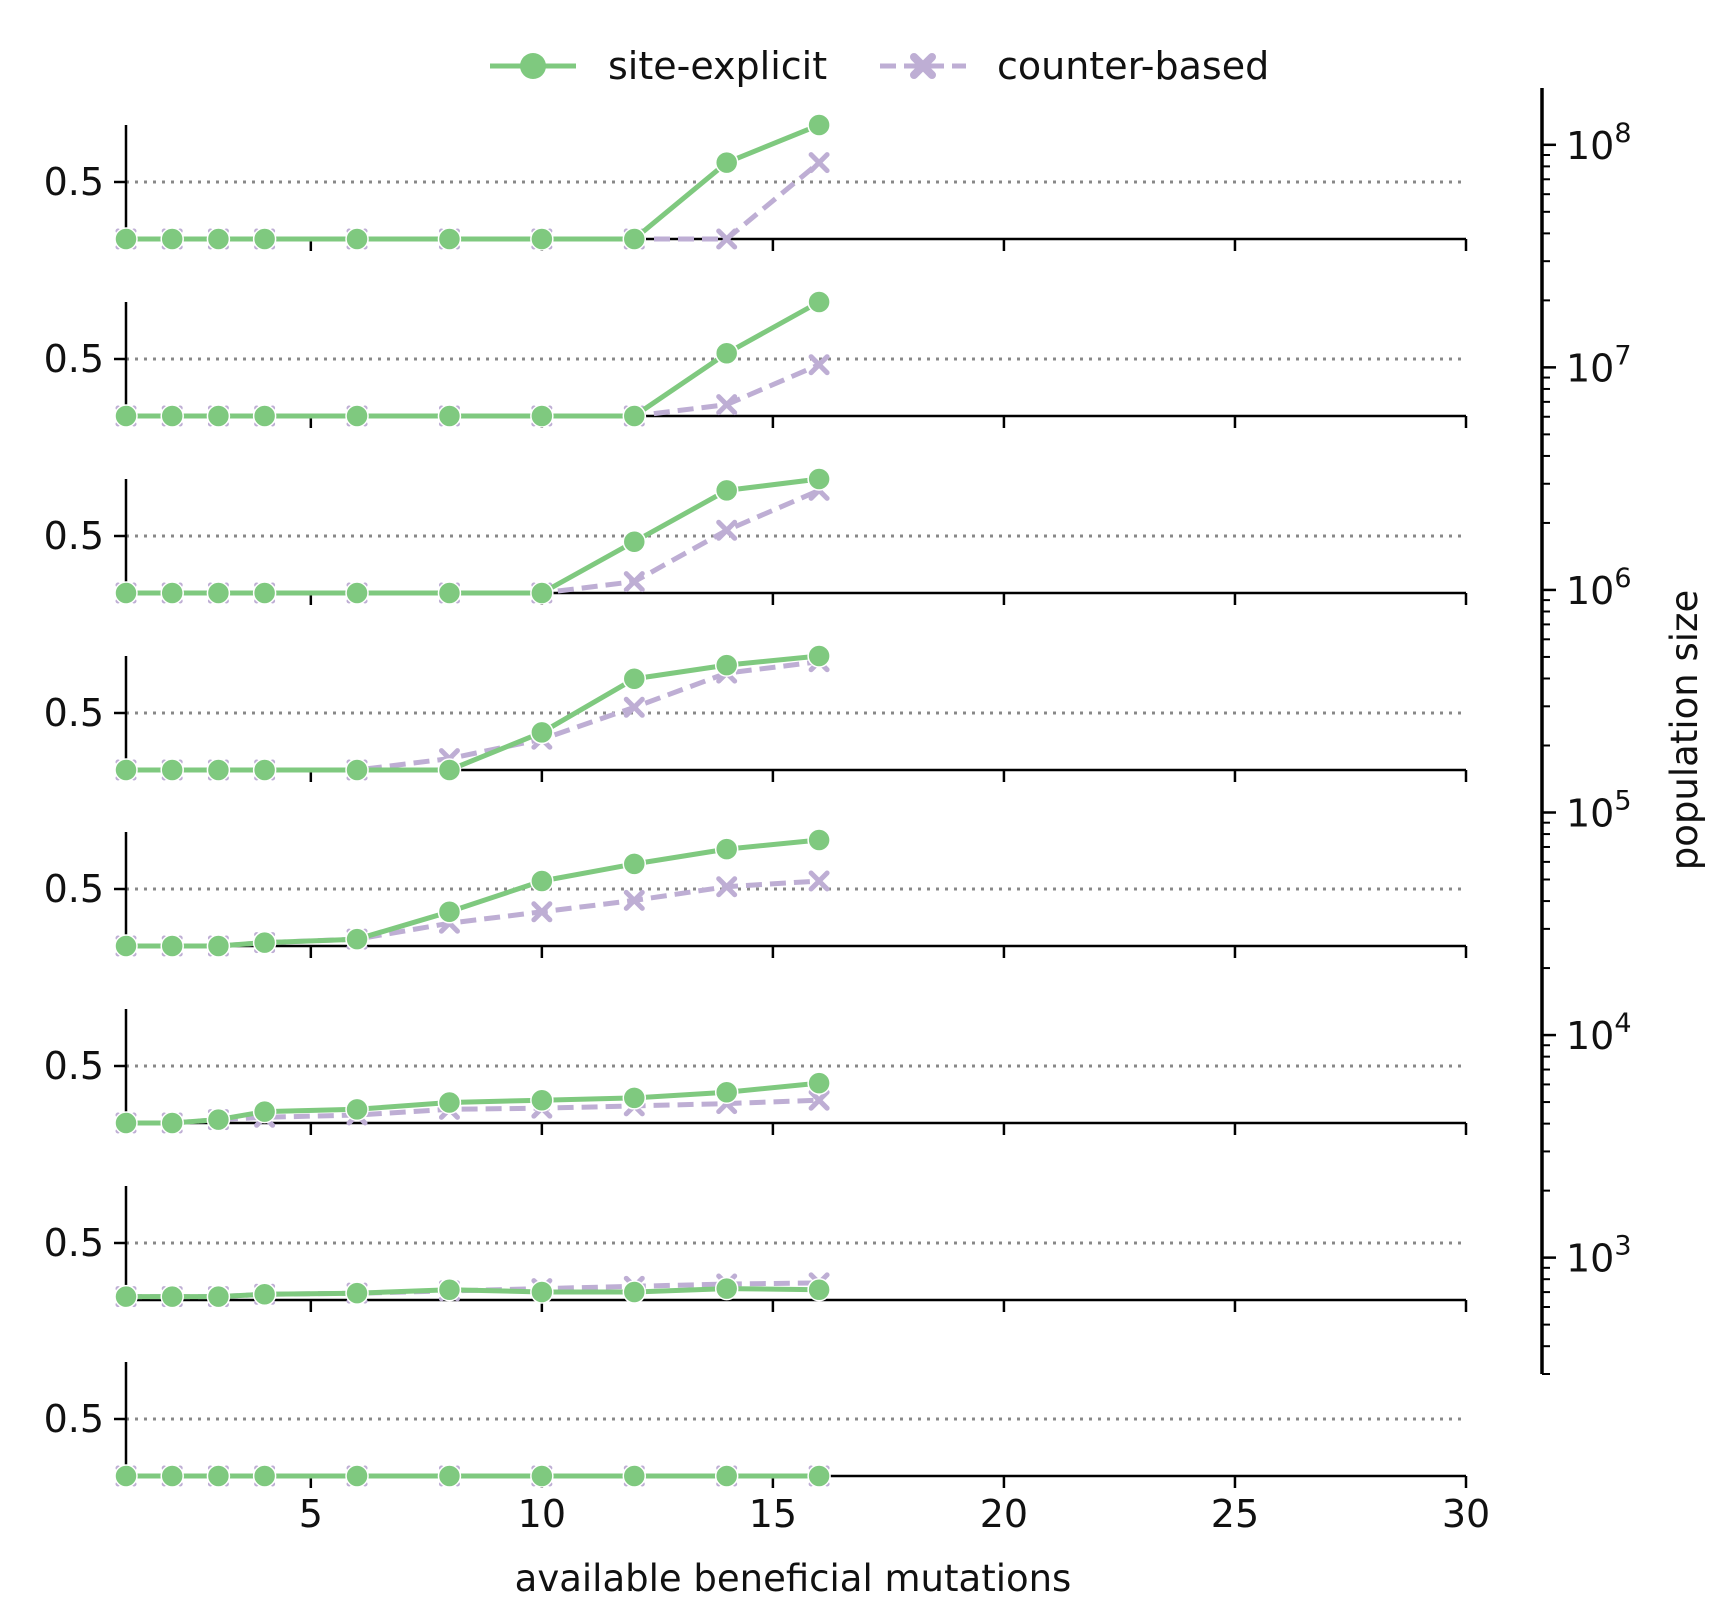  Describe the element at coordinates (1599, 143) in the screenshot. I see `colorbar-tick-label: 10⁸` at that location.